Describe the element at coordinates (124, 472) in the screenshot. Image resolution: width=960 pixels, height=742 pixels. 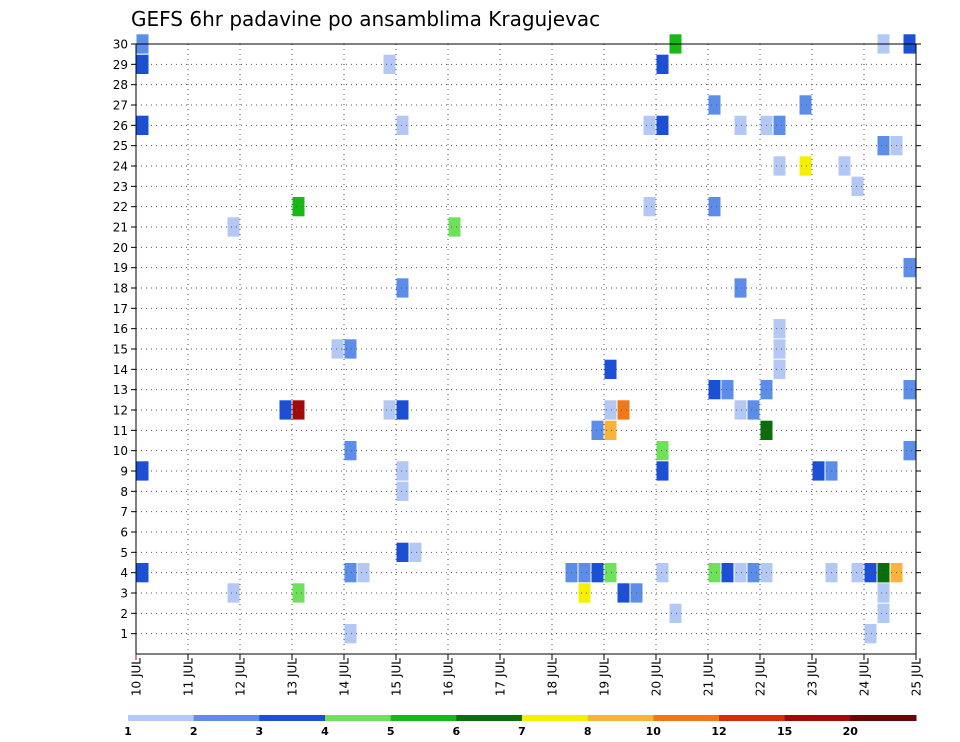
I see `y-tick-label: 9` at that location.